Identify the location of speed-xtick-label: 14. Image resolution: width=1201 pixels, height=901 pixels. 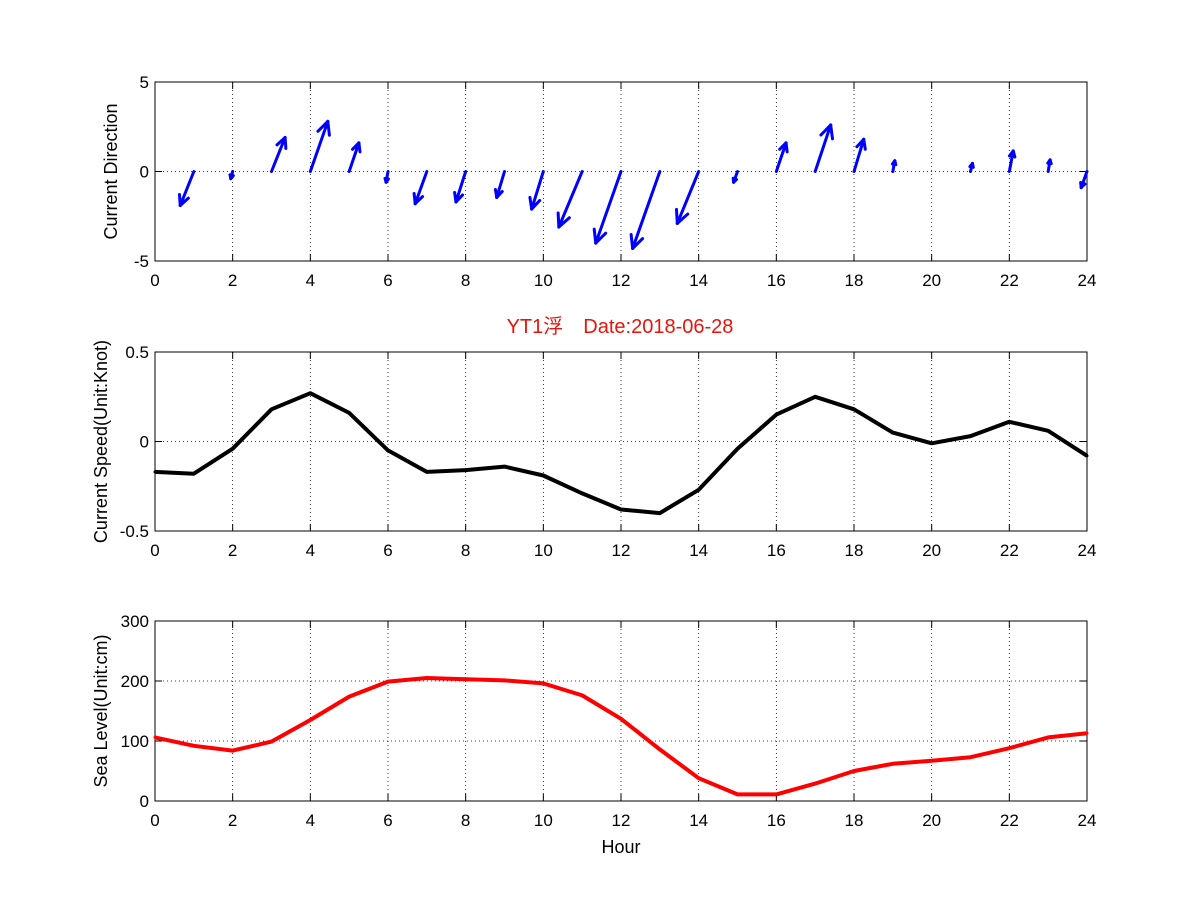
(698, 550).